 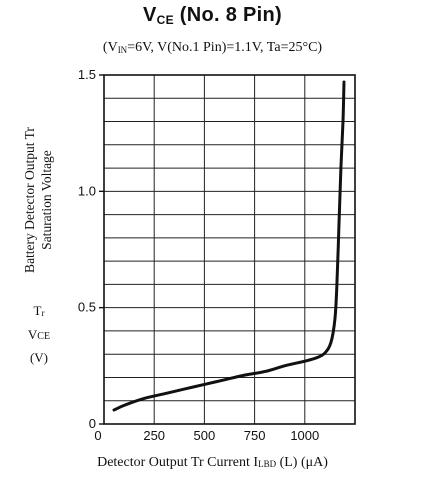 I want to click on y-tick-label: 1.5, so click(x=87, y=74).